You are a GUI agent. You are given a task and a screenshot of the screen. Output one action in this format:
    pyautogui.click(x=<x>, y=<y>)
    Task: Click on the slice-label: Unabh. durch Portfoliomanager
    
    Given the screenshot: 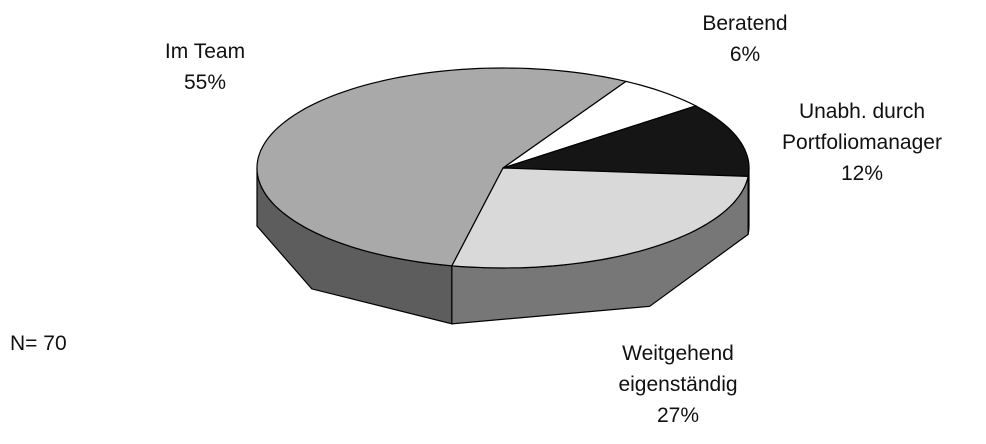 What is the action you would take?
    pyautogui.click(x=862, y=127)
    